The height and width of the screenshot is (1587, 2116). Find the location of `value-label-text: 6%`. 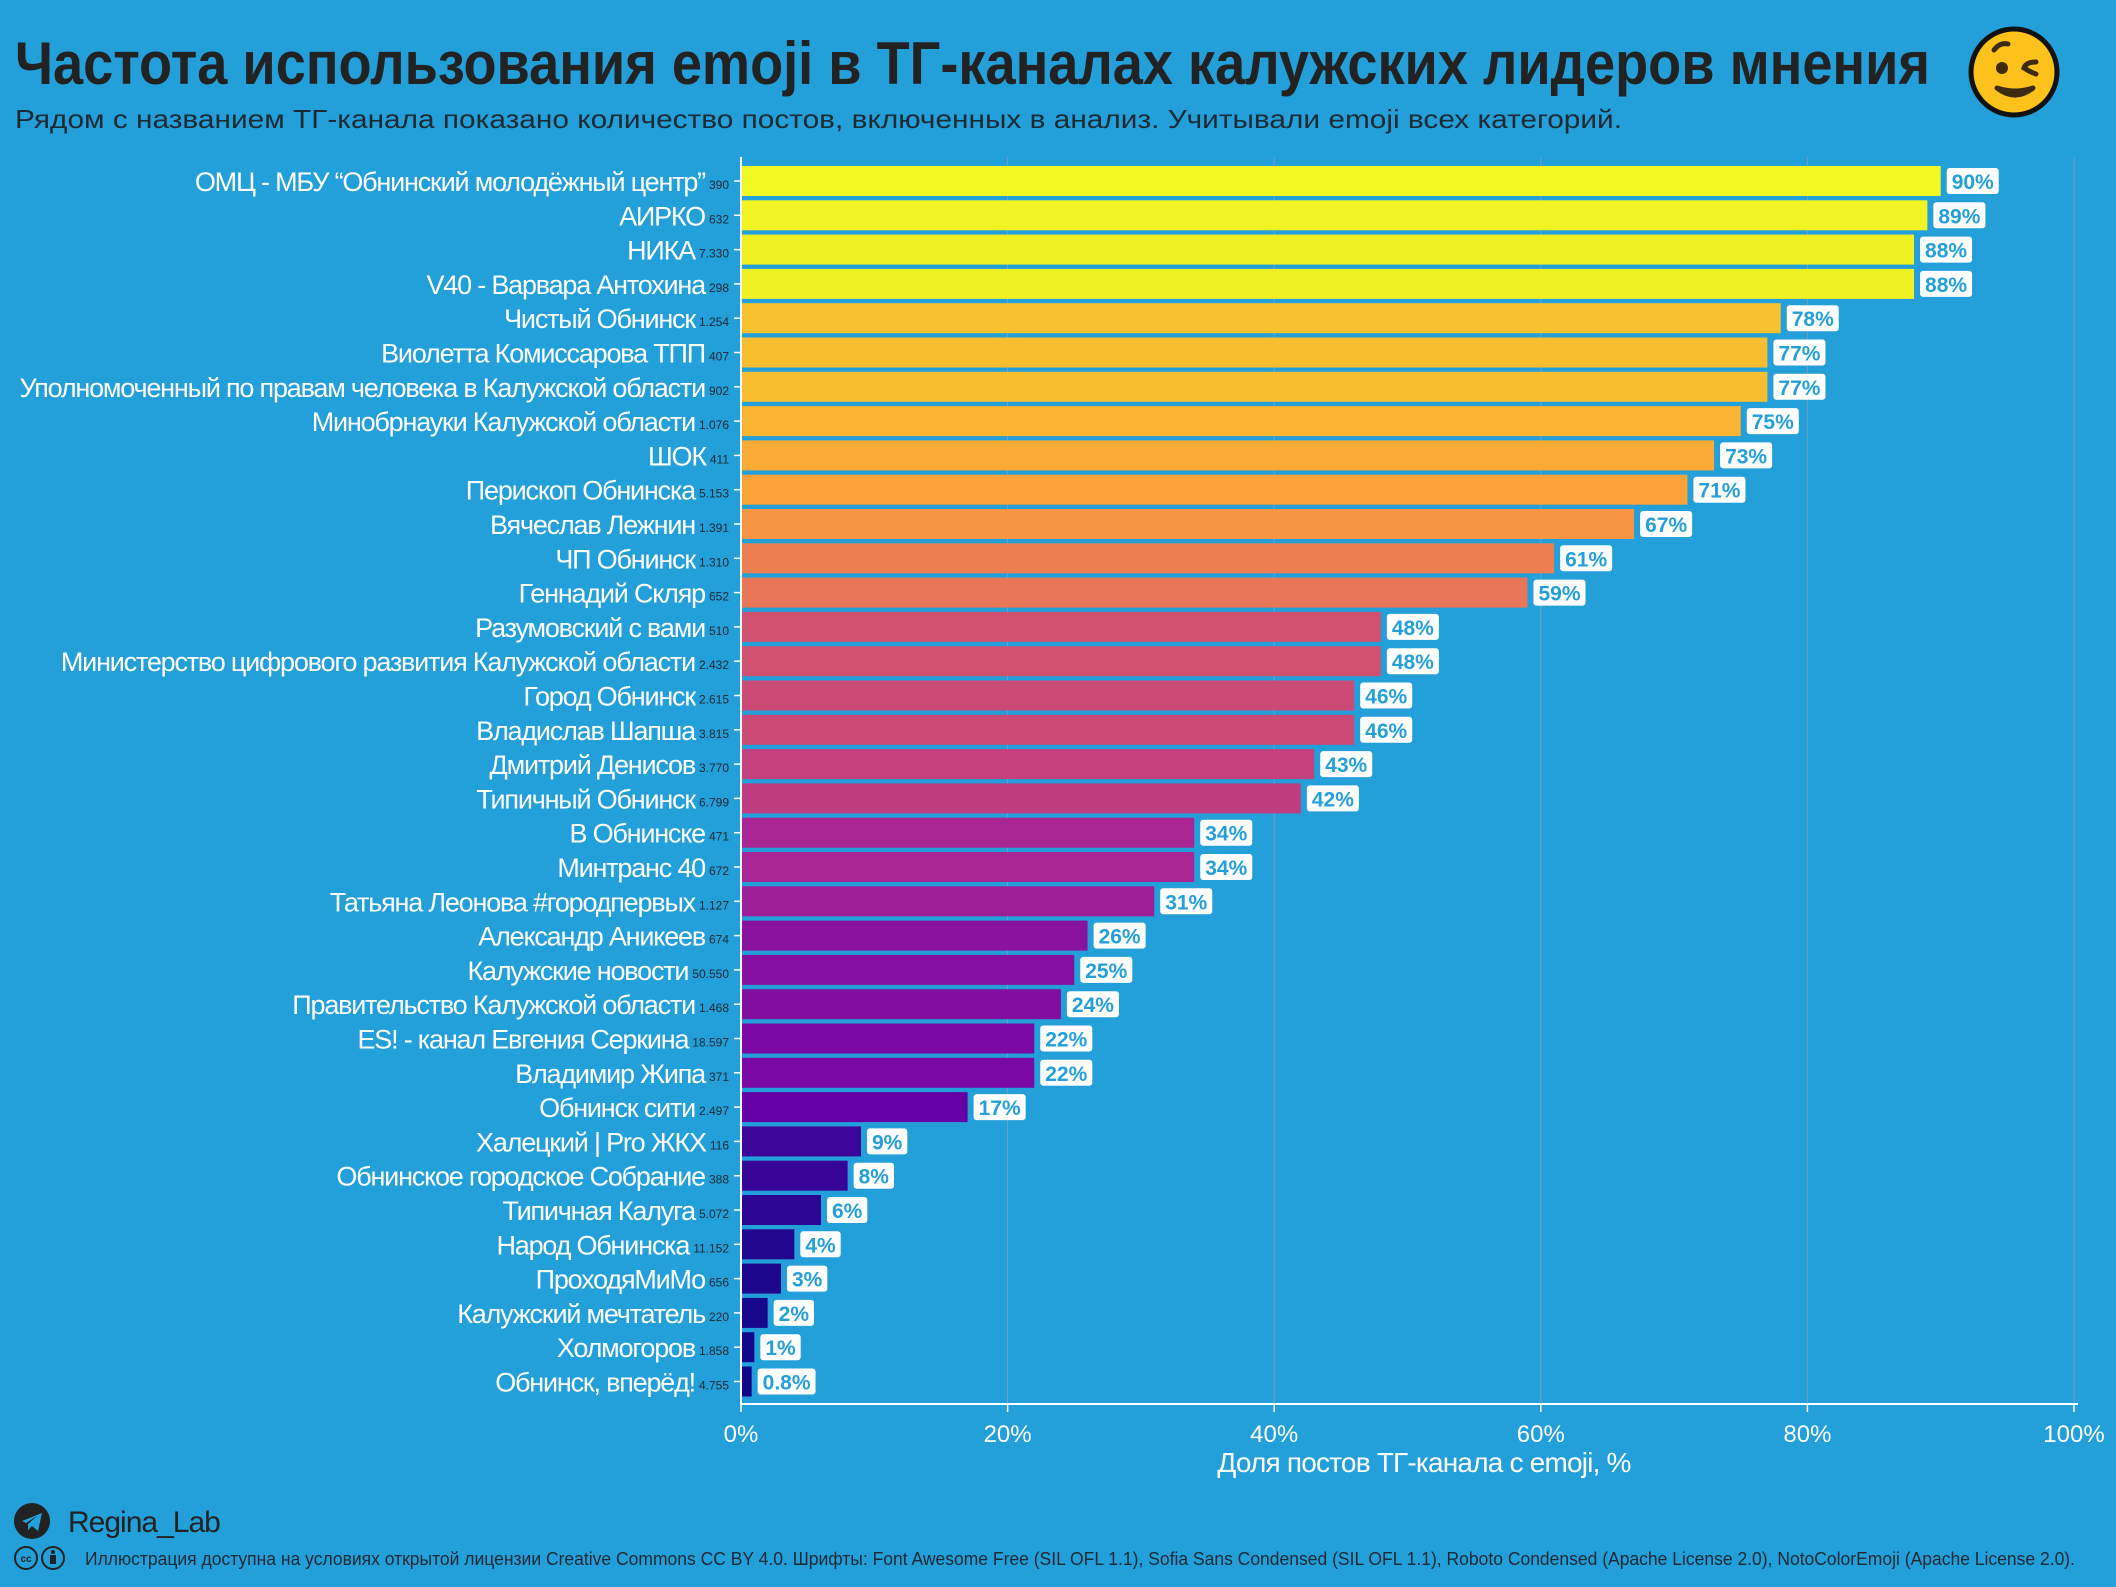

value-label-text: 6% is located at coordinates (847, 1211).